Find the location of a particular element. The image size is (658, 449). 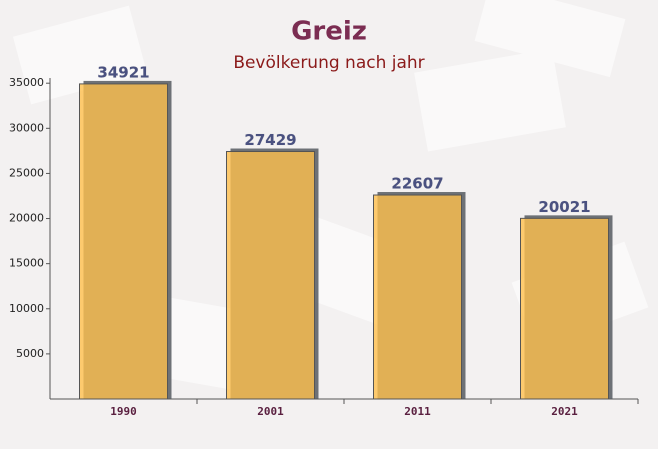

x-tick-label: 2021 is located at coordinates (564, 411).